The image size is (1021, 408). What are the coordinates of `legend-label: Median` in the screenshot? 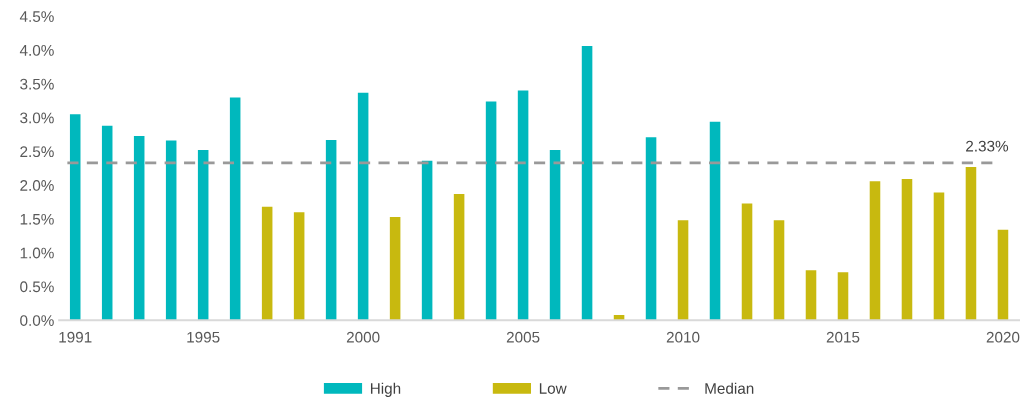 It's located at (729, 388).